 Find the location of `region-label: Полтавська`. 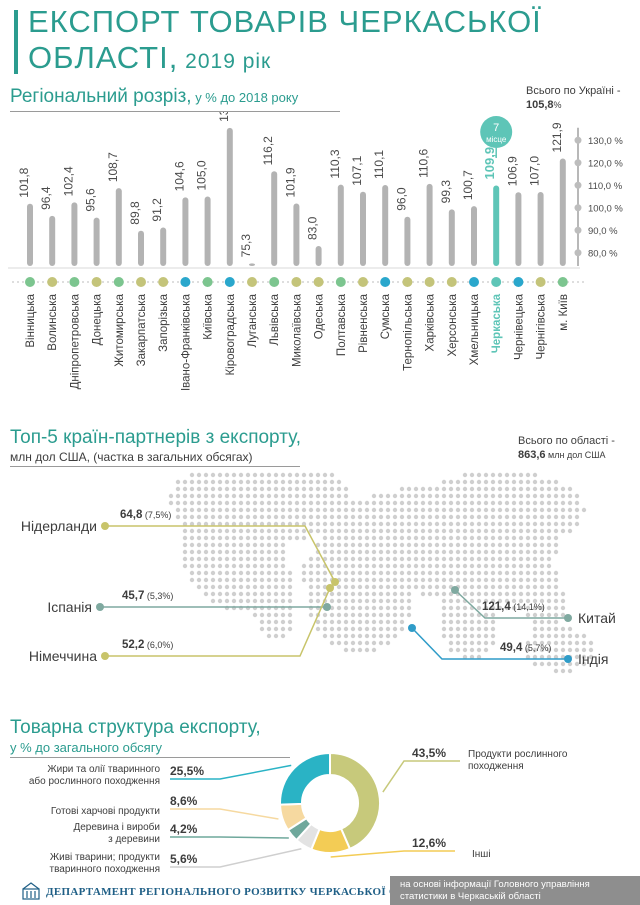

region-label: Полтавська is located at coordinates (342, 324).